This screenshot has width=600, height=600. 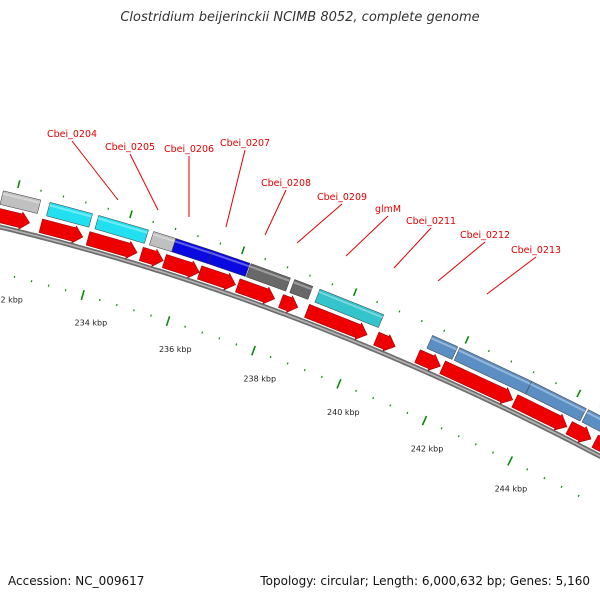 I want to click on gene-label: Cbei_0211, so click(x=431, y=221).